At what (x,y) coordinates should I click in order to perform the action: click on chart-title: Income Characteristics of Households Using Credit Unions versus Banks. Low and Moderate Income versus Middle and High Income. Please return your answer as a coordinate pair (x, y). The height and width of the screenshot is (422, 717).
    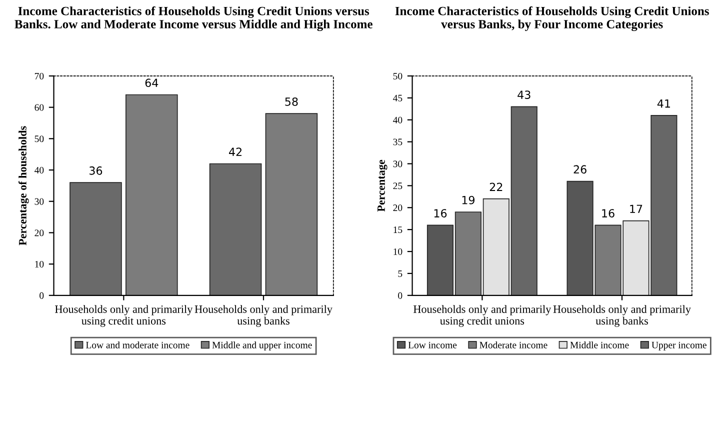
    Looking at the image, I should click on (193, 19).